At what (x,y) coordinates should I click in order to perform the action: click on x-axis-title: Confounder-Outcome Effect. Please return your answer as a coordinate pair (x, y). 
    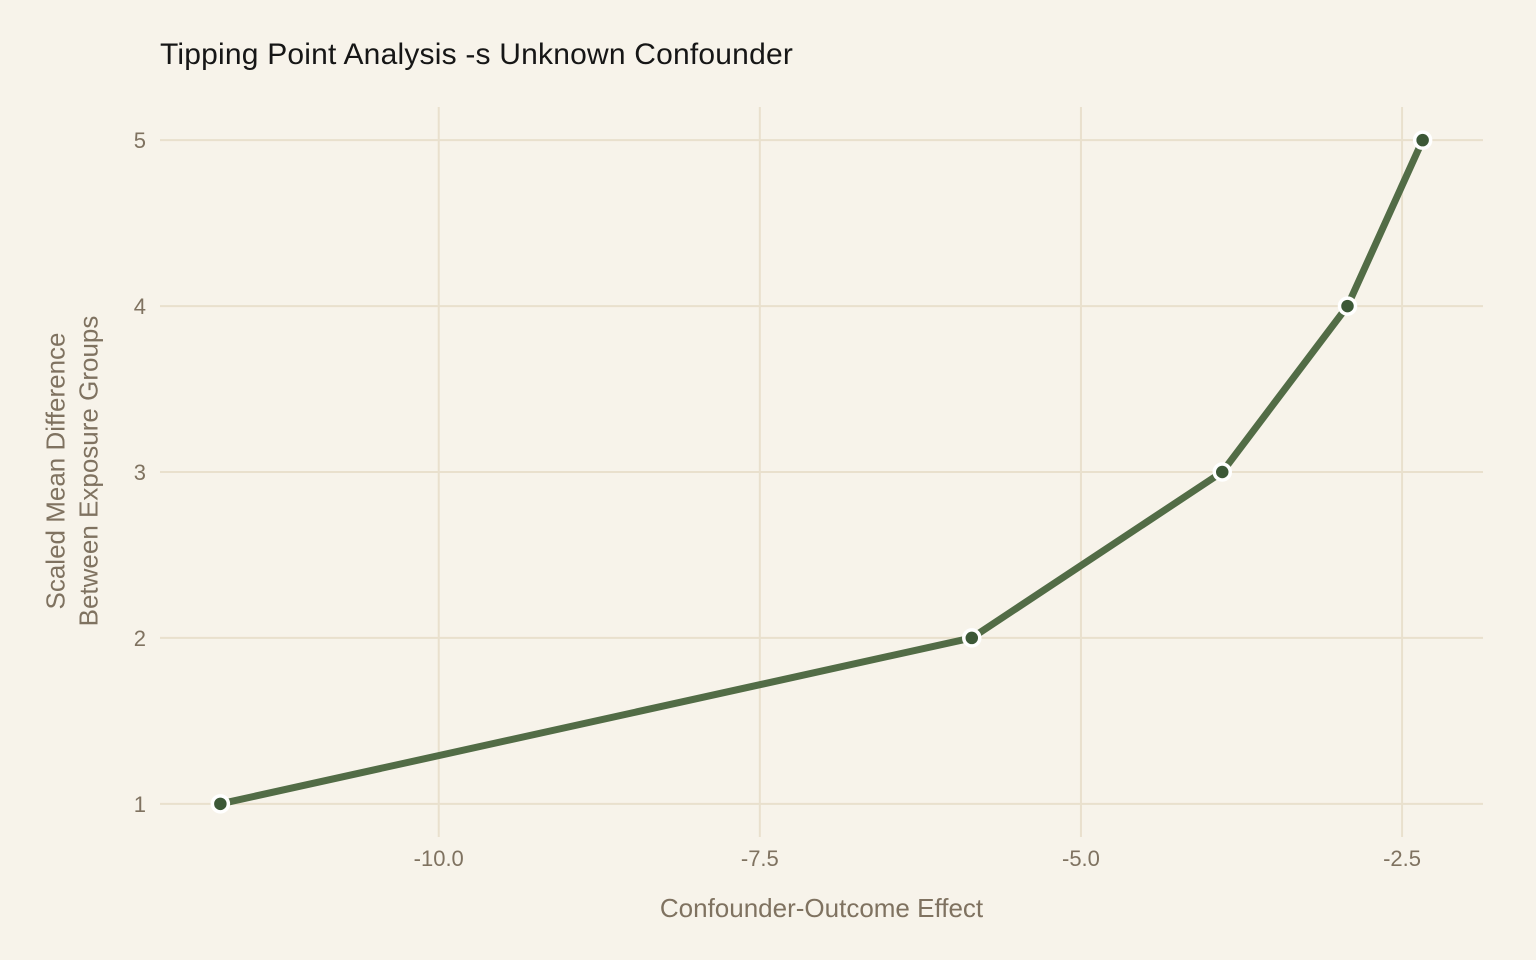
    Looking at the image, I should click on (821, 908).